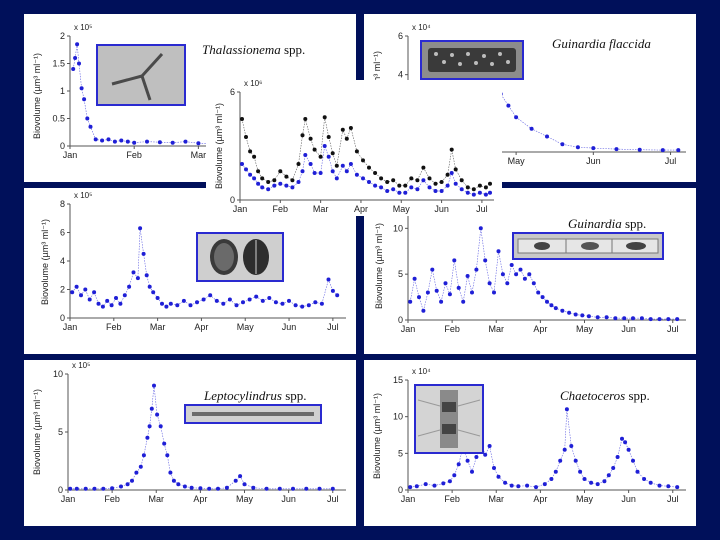  I want to click on y-tick-label: 4, so click(400, 75).